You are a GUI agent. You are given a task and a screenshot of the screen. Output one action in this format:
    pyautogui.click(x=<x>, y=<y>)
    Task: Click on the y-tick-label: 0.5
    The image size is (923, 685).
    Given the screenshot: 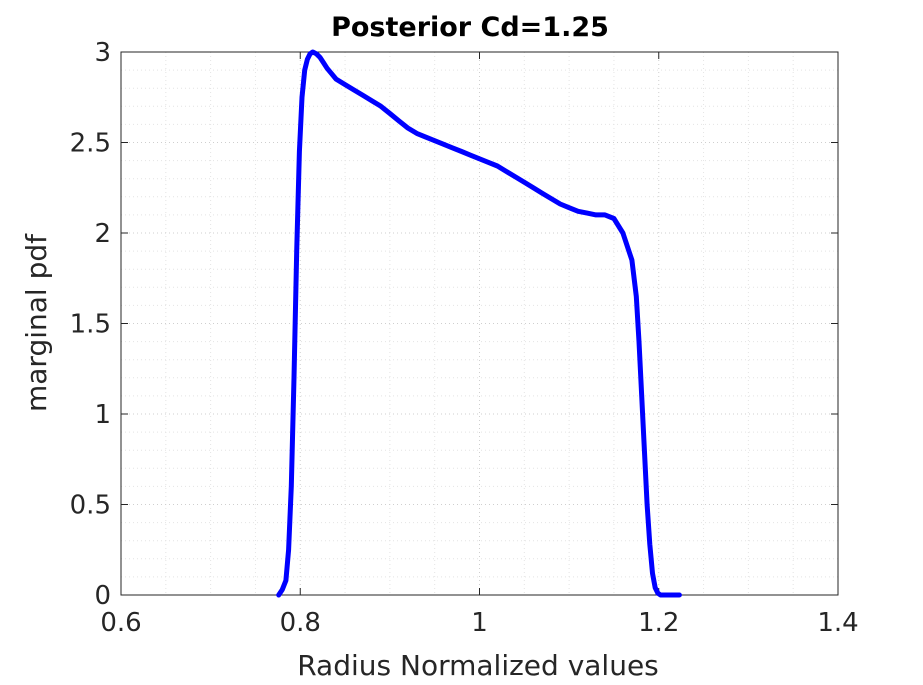 What is the action you would take?
    pyautogui.click(x=90, y=506)
    